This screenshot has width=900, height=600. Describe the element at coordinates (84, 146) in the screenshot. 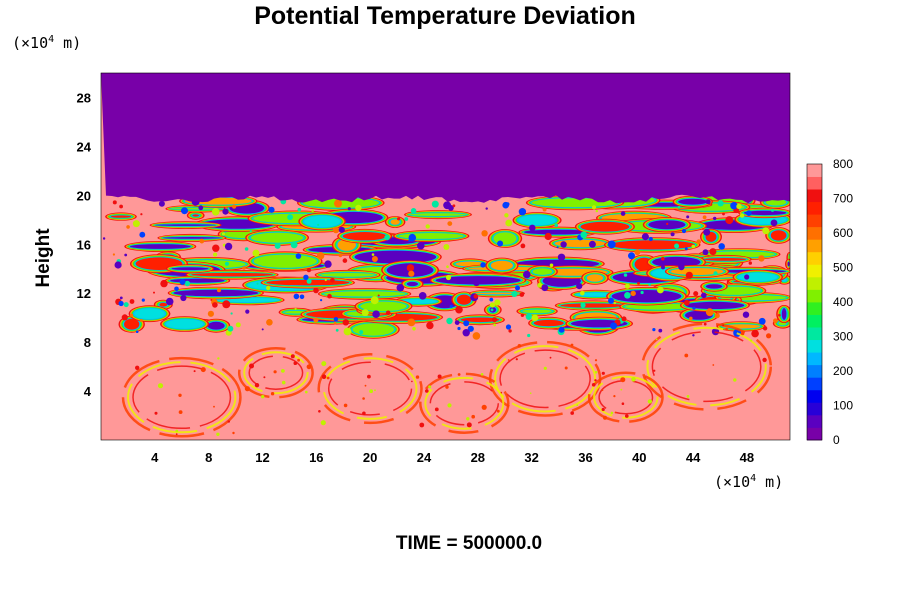

I see `y-tick-label: 24` at that location.